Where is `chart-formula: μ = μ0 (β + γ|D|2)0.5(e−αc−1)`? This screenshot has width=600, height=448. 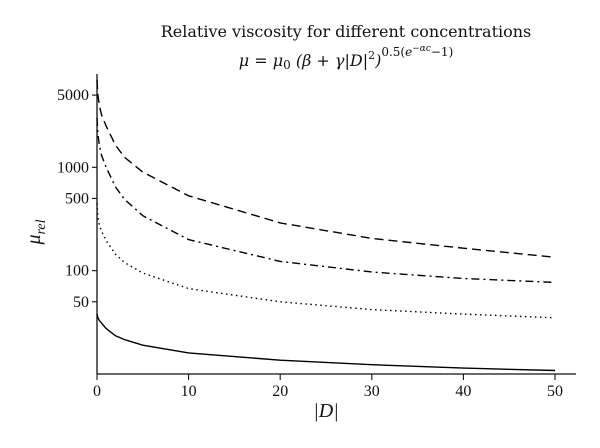 chart-formula: μ = μ0 (β + γ|D|2)0.5(e−αc−1) is located at coordinates (346, 58).